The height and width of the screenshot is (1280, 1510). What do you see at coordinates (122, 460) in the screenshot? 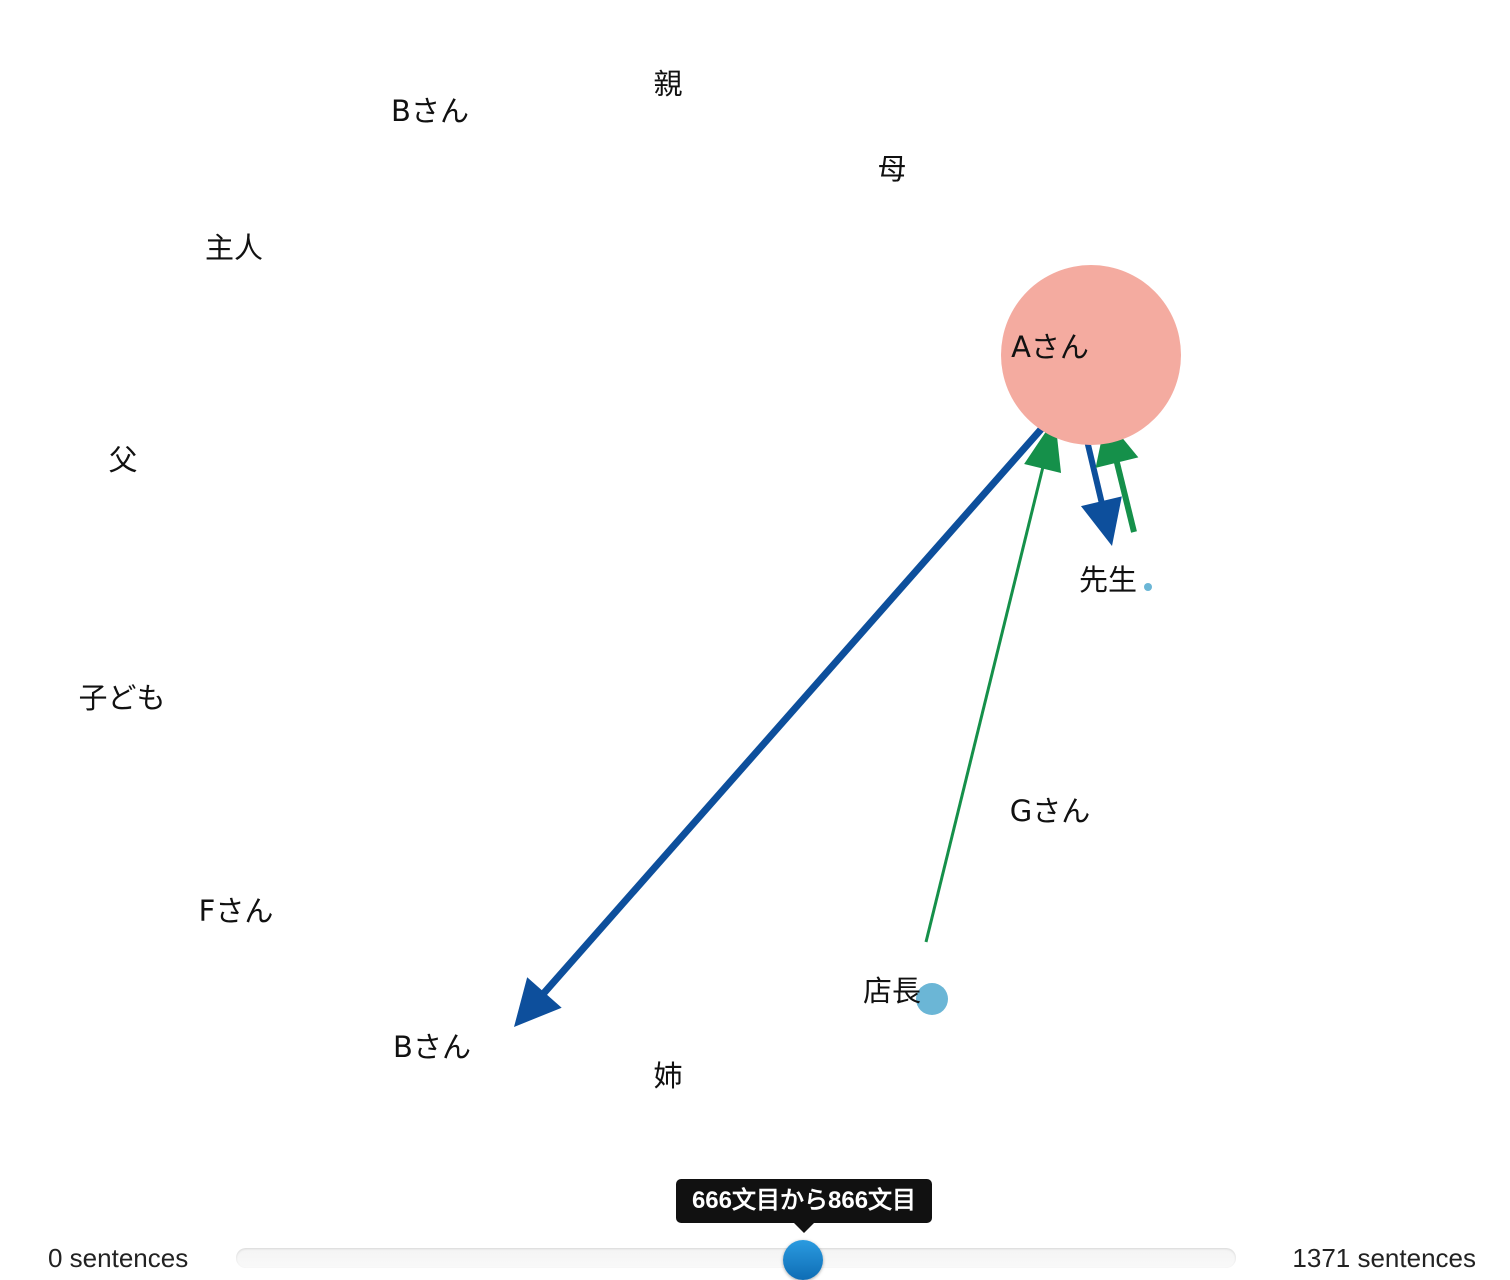
I see `node-label-chichi: 父` at bounding box center [122, 460].